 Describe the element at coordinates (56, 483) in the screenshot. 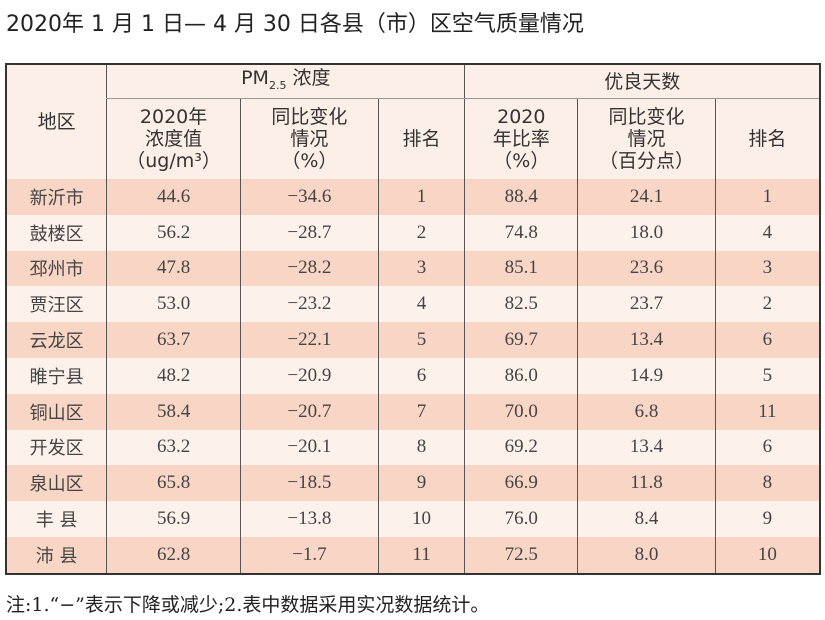

I see `cell-region: 泉山区` at that location.